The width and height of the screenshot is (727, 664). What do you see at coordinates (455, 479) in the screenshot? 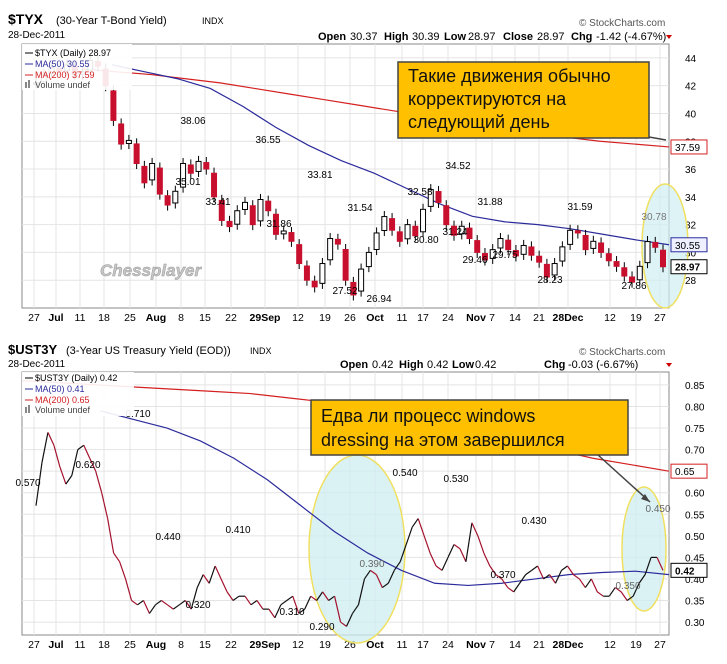
I see `bottom-data-label: 0.530` at bounding box center [455, 479].